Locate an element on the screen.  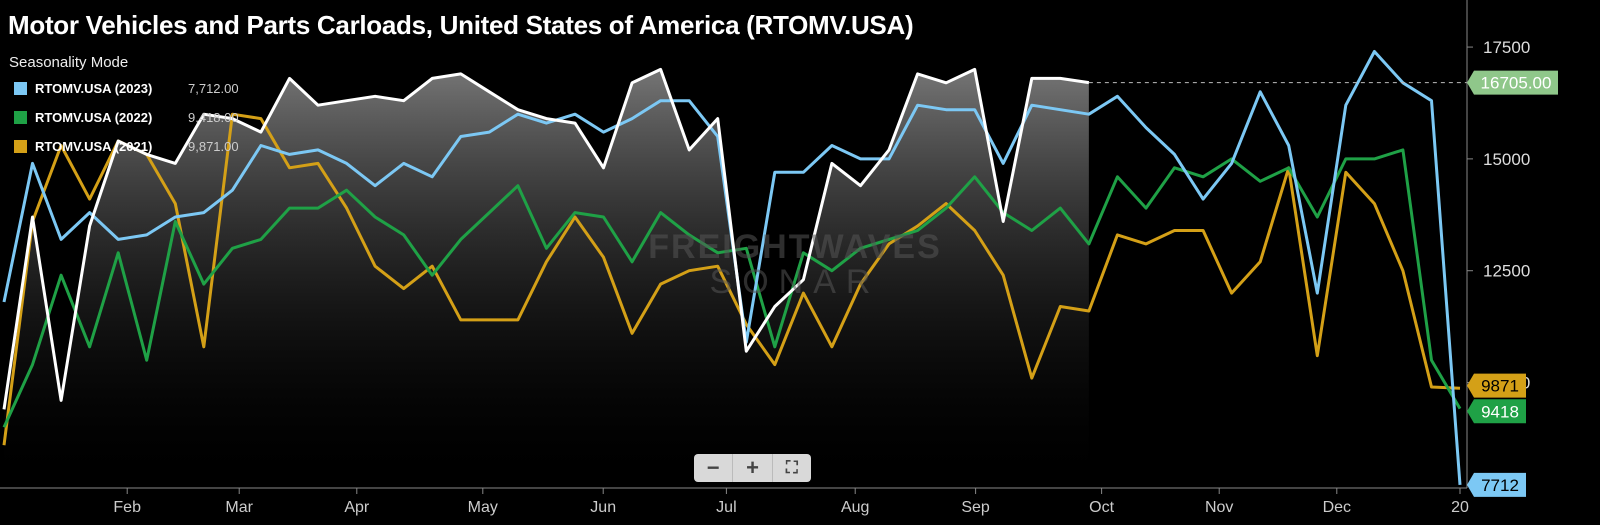
last-value-flag: 16705.00 is located at coordinates (1512, 82).